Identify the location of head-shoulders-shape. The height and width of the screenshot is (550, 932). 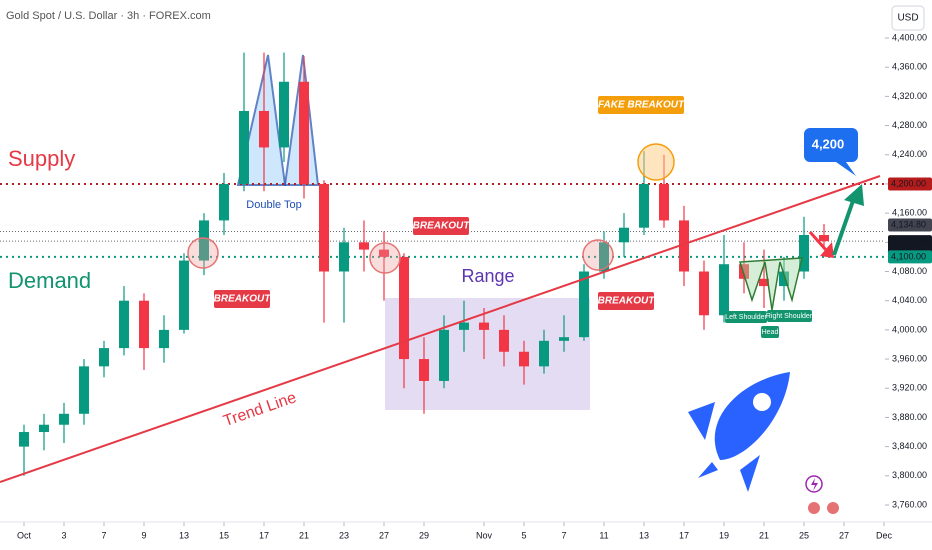
(770, 284).